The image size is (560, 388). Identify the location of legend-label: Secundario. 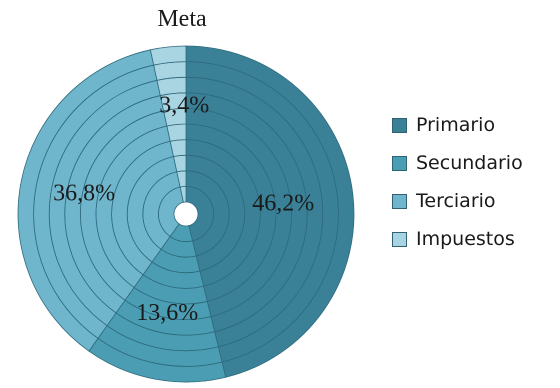
(469, 163).